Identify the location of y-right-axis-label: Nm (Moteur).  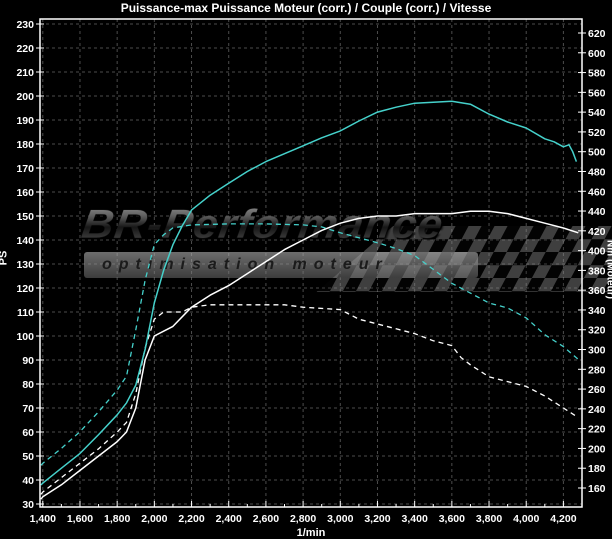
(608, 269).